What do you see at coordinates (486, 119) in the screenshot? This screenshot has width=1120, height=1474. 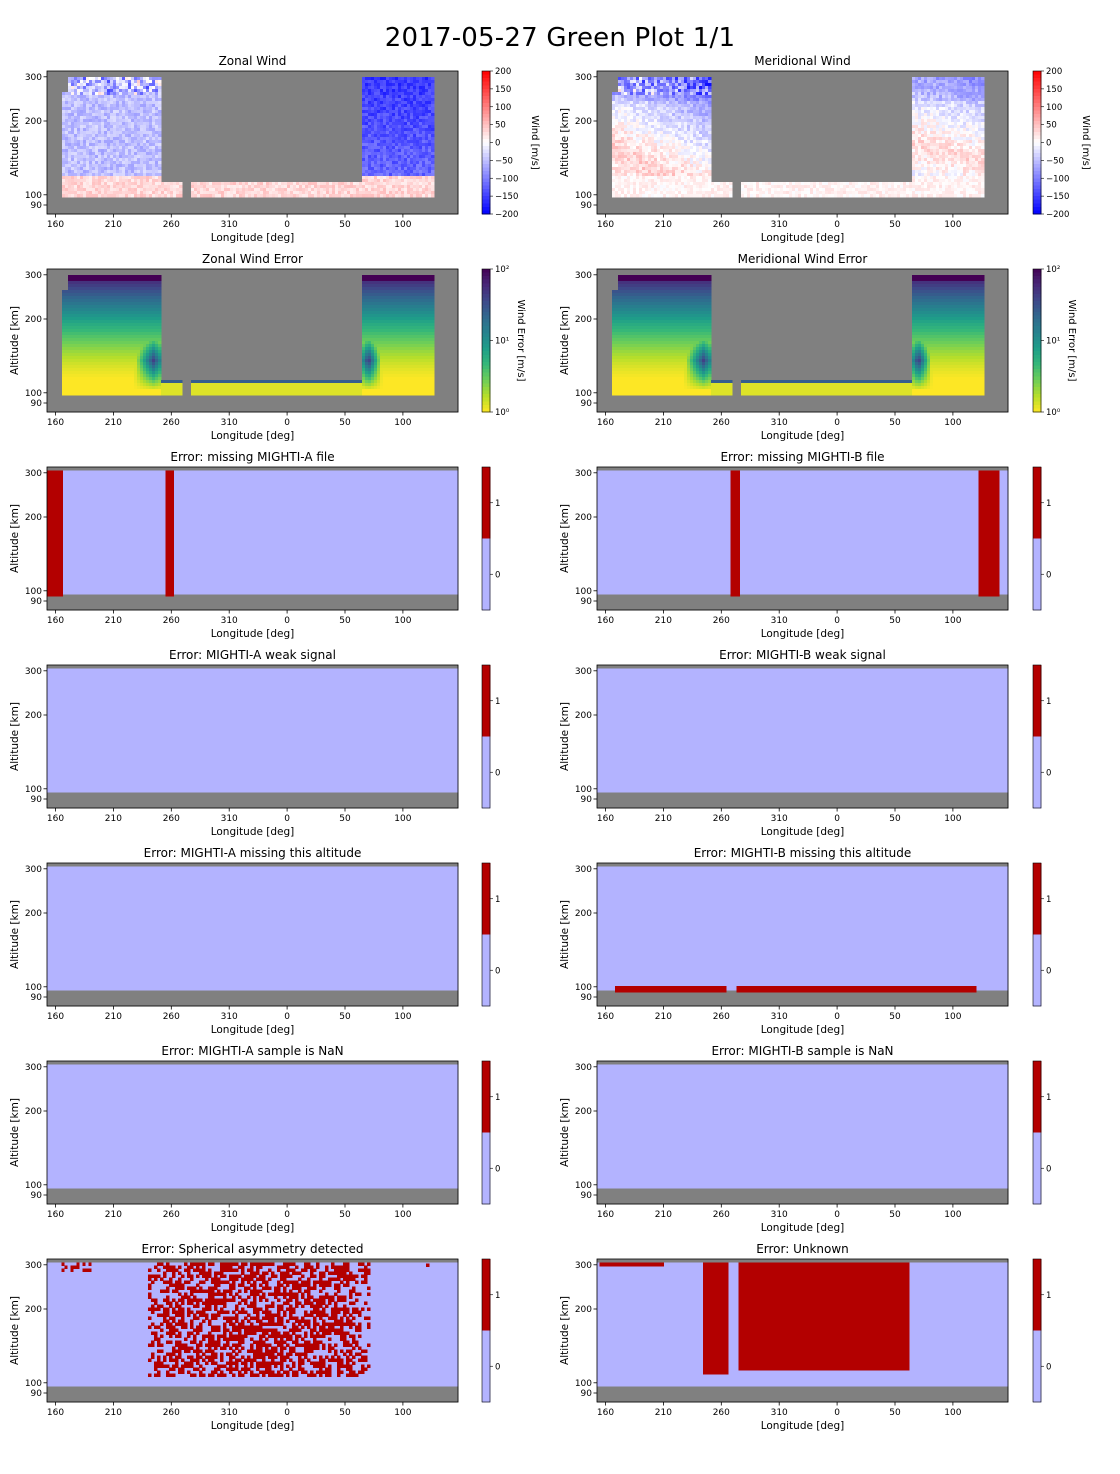 I see `colorbar-segment` at bounding box center [486, 119].